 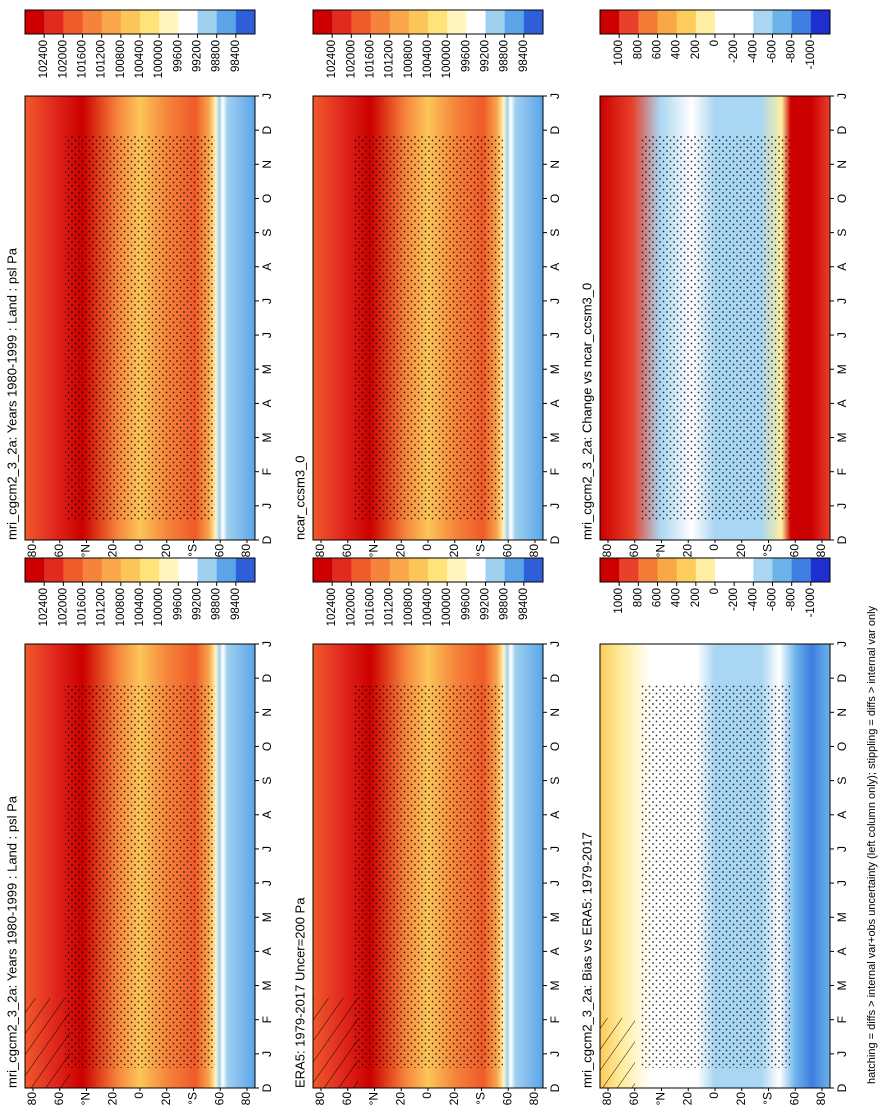 What do you see at coordinates (63, 59) in the screenshot?
I see `colorbar-label: 102000` at bounding box center [63, 59].